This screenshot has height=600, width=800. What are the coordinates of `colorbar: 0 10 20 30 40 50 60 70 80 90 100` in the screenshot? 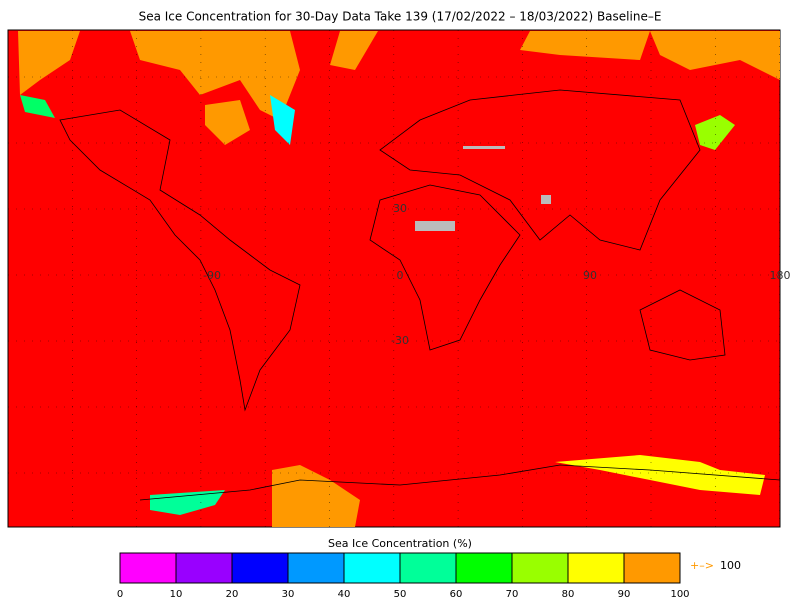 It's located at (403, 576).